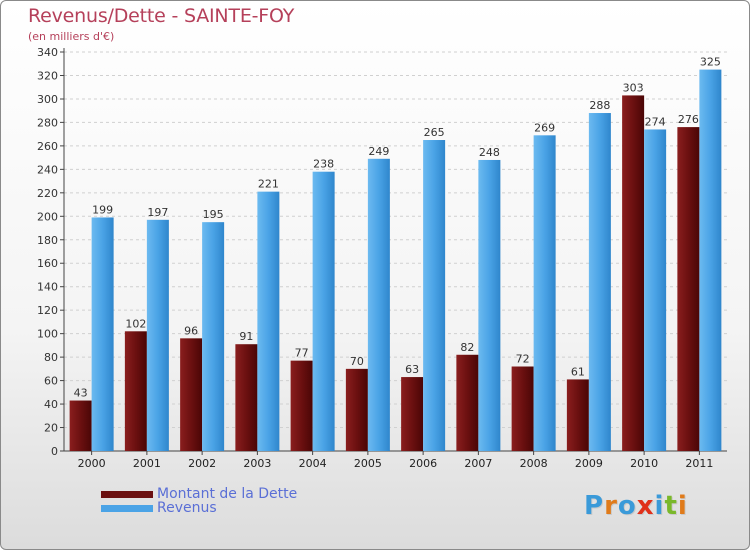 The height and width of the screenshot is (550, 750). Describe the element at coordinates (699, 463) in the screenshot. I see `x-tick-label: 2011` at that location.